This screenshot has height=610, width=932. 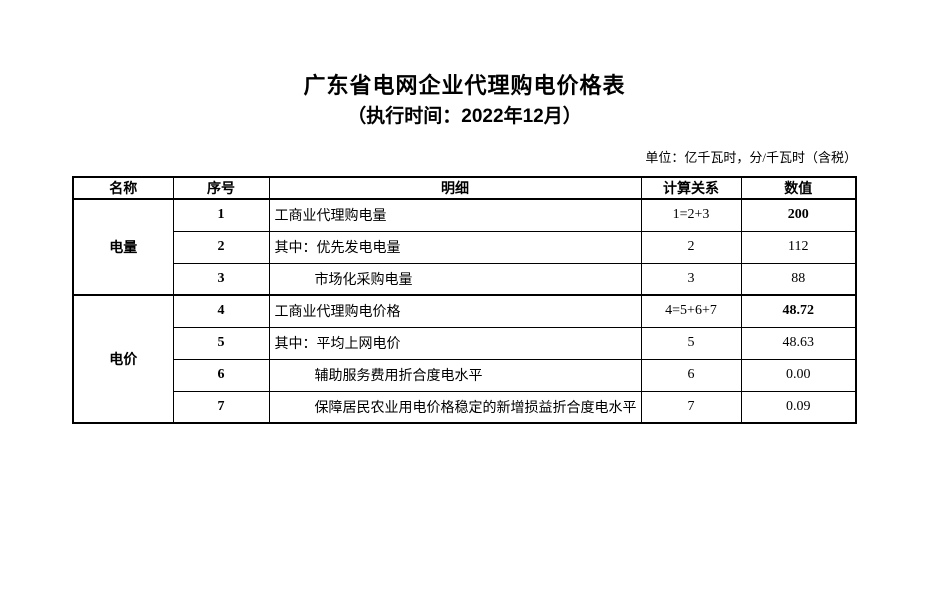 What do you see at coordinates (123, 247) in the screenshot?
I see `group-cell-volume: 电量` at bounding box center [123, 247].